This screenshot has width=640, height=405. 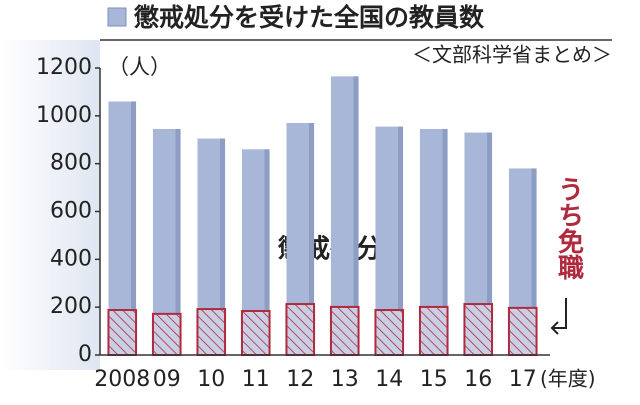 I want to click on chart-title: 懲戒処分を受けた全国の教員数, so click(x=309, y=17).